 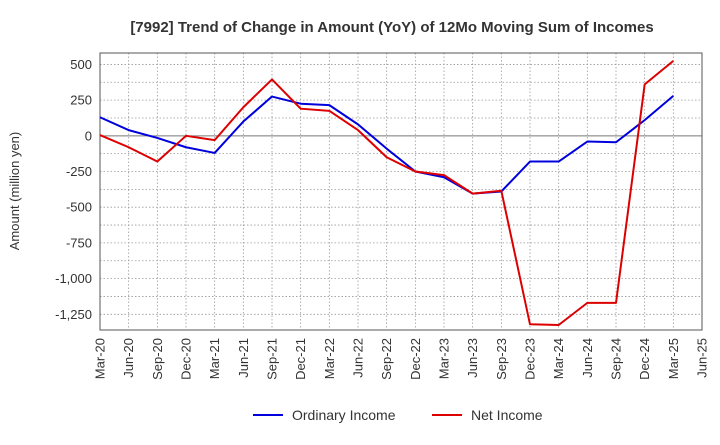 I want to click on x-tick-label: Mar-20, so click(x=100, y=358).